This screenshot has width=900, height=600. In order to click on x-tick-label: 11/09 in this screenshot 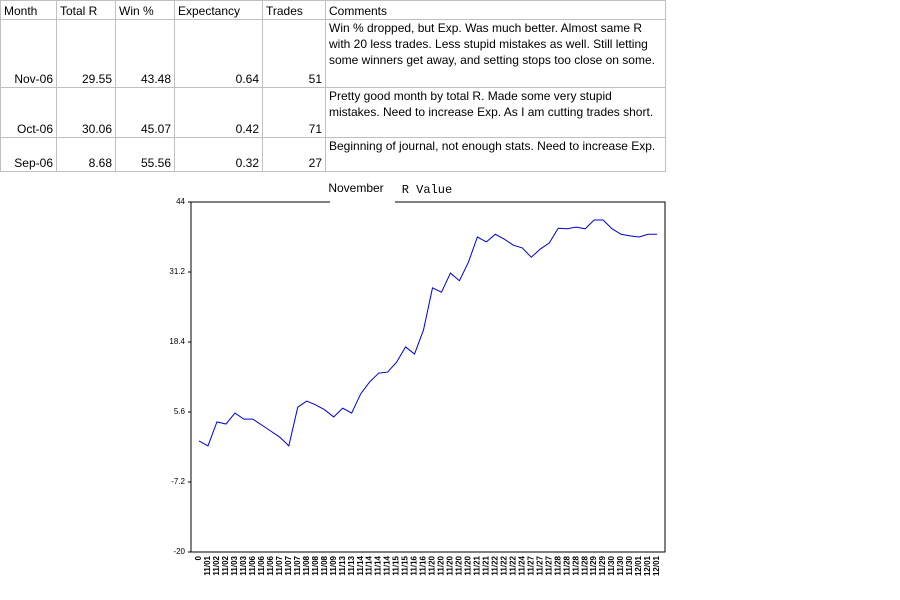, I will do `click(333, 565)`.